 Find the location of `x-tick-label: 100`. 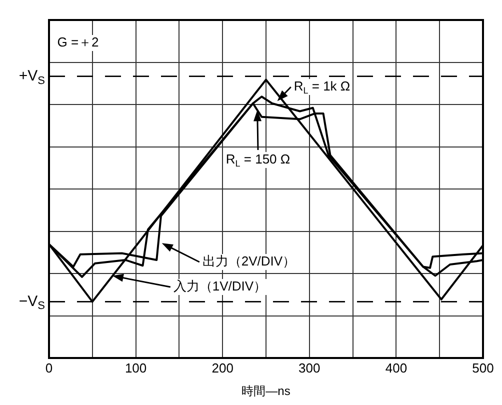

x-tick-label: 100 is located at coordinates (135, 368).